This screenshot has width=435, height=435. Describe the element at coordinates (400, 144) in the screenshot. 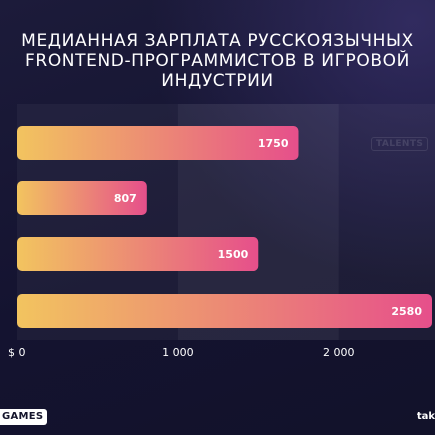

I see `talents-watermark: TALENTS` at that location.